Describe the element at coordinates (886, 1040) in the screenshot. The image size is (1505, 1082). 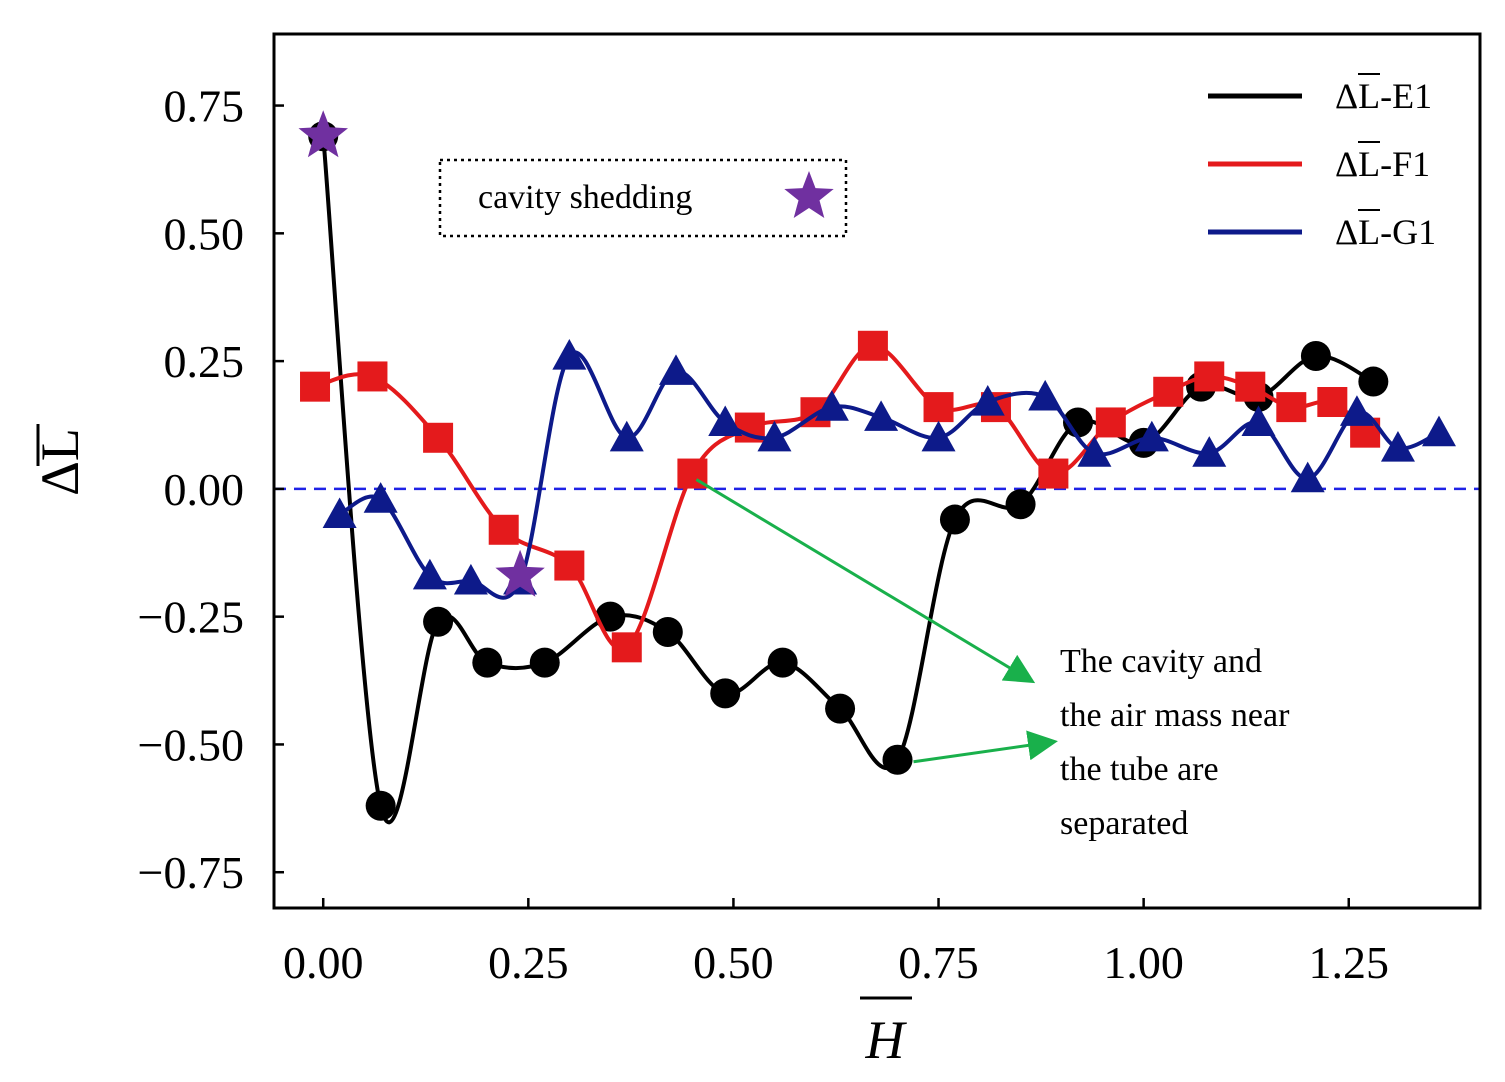
I see `x-axis-label-text: H` at that location.